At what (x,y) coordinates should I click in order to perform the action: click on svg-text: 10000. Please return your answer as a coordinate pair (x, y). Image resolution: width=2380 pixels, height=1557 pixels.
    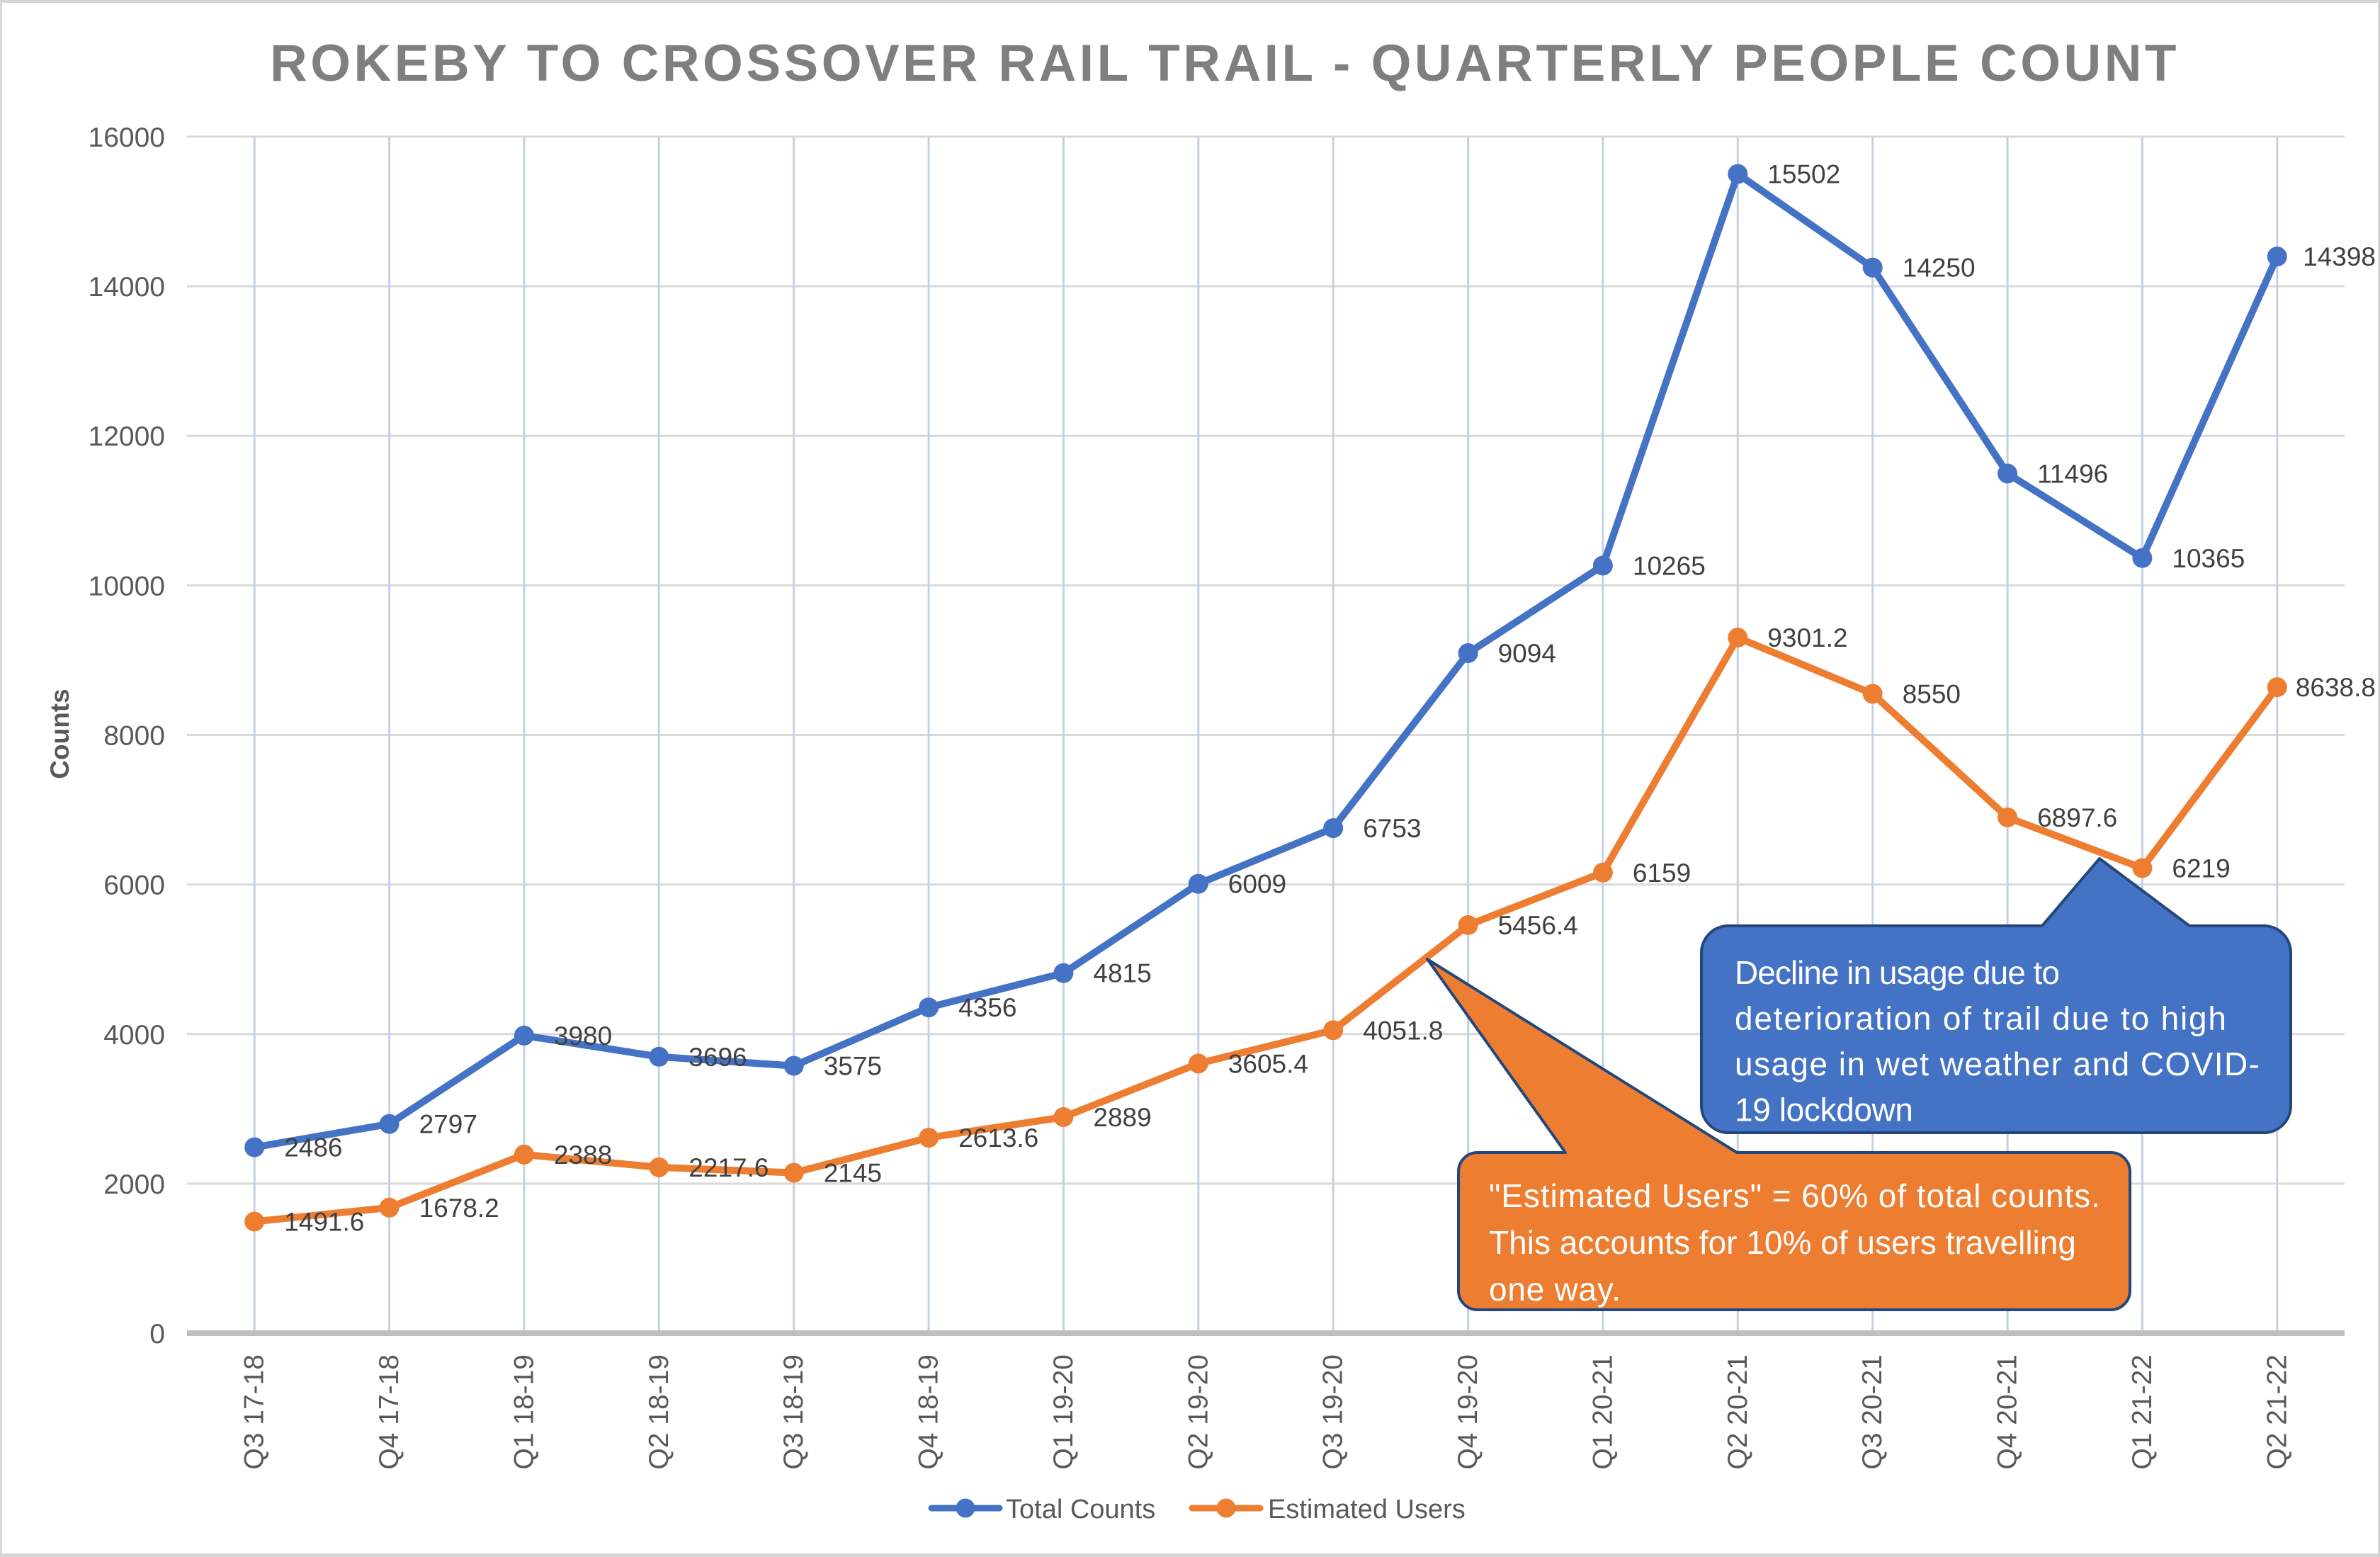
    Looking at the image, I should click on (127, 586).